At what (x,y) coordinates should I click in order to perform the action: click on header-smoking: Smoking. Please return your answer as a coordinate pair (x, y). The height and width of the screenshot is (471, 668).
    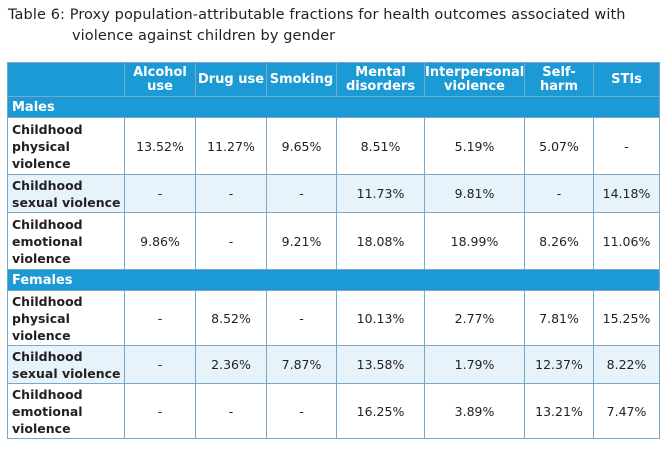
    Looking at the image, I should click on (301, 79).